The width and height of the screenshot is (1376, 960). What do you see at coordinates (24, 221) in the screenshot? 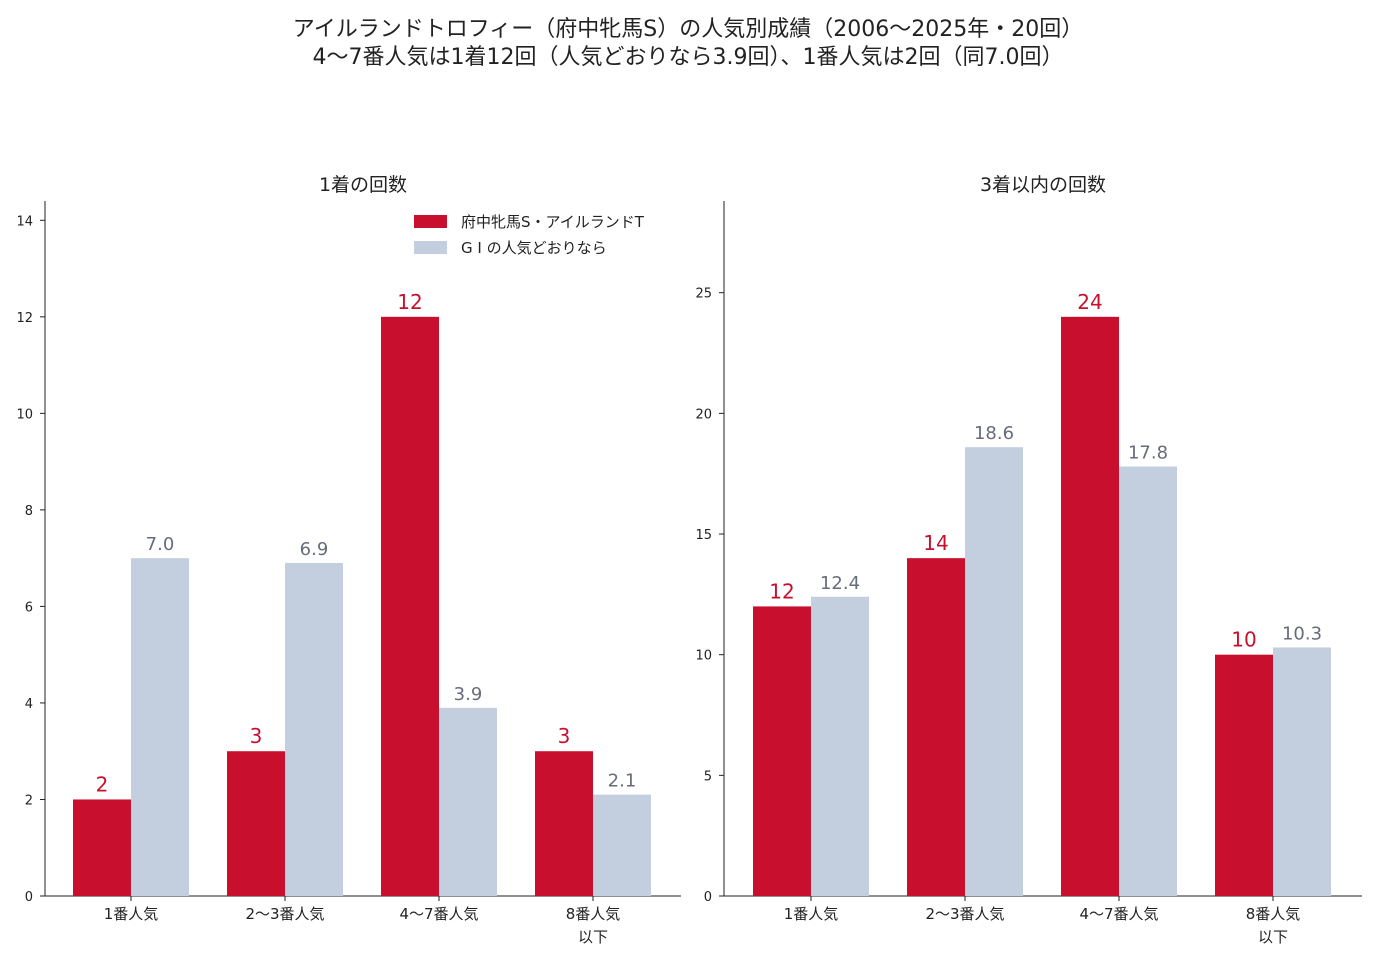
I see `y-tick-label: 14` at bounding box center [24, 221].